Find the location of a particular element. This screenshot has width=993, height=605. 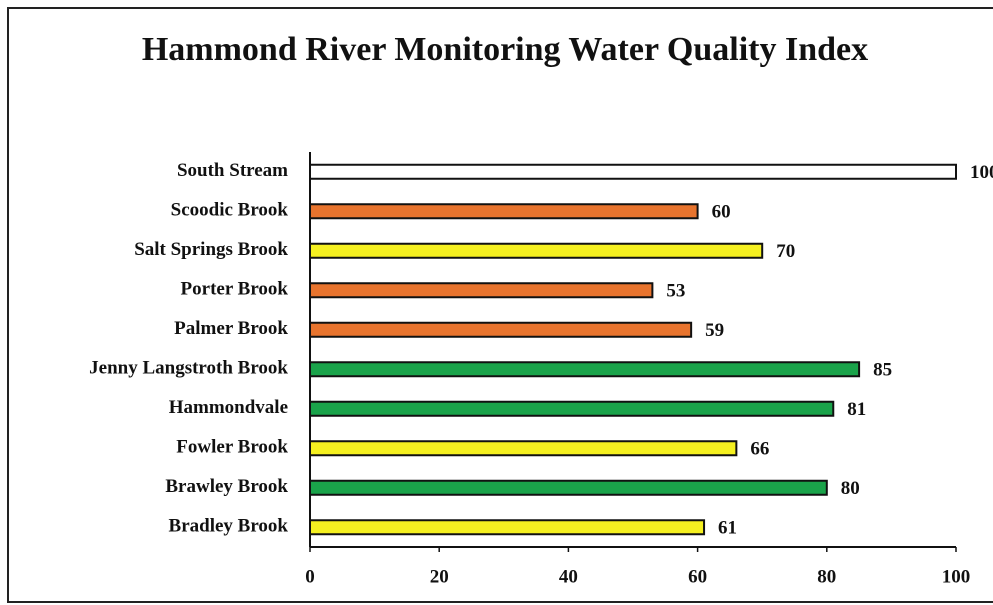

value-label: 81 is located at coordinates (856, 409).